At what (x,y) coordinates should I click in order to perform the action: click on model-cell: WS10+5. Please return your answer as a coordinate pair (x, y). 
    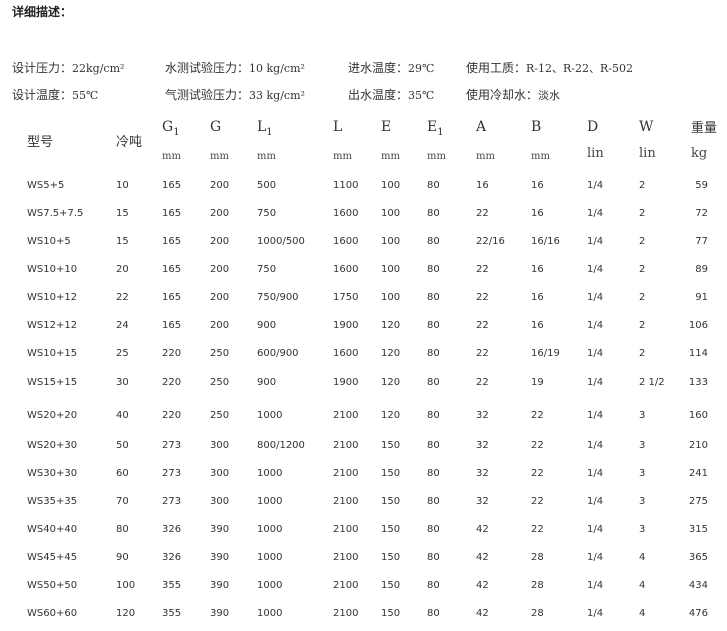
    Looking at the image, I should click on (49, 241).